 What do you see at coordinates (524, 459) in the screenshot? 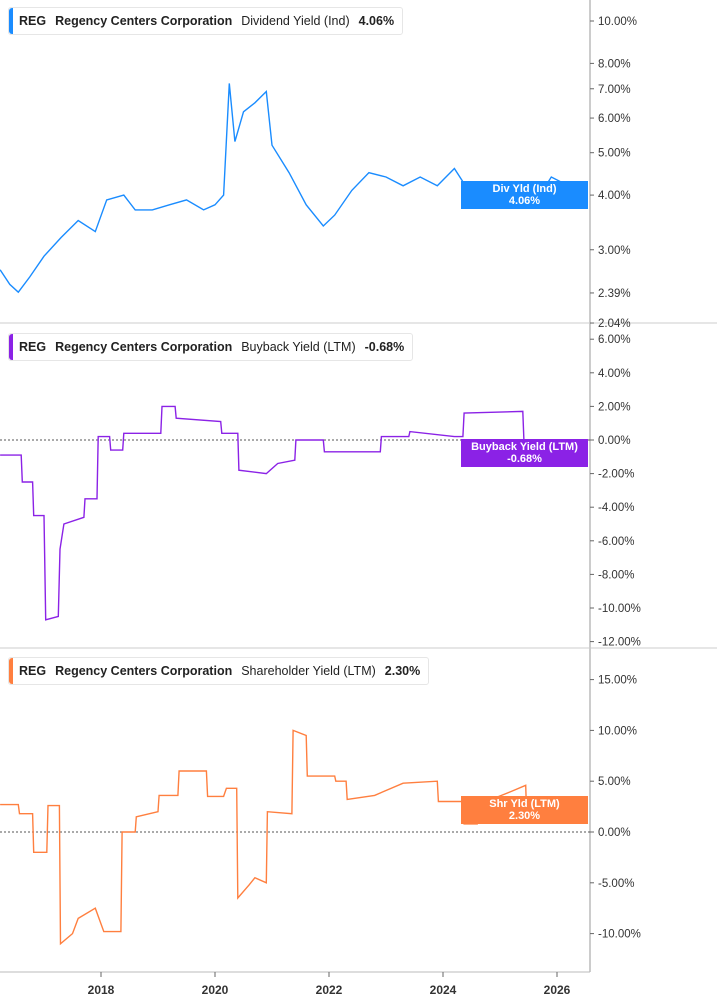
I see `badge-value: -0.68%` at bounding box center [524, 459].